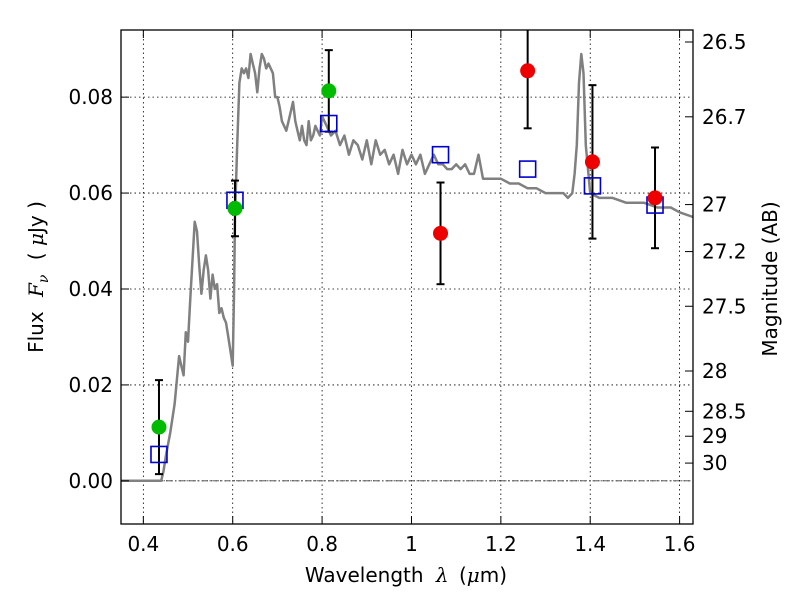 This screenshot has height=600, width=800. What do you see at coordinates (143, 544) in the screenshot?
I see `x-tick-label: 0.4` at bounding box center [143, 544].